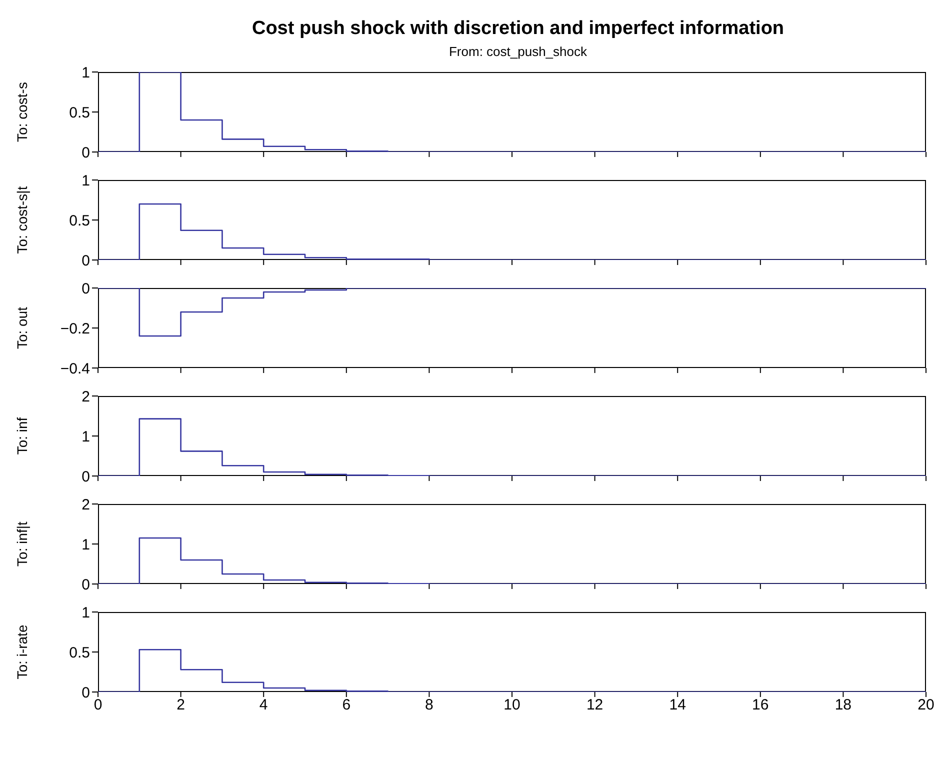  Describe the element at coordinates (346, 705) in the screenshot. I see `x-tick-label: 6` at that location.